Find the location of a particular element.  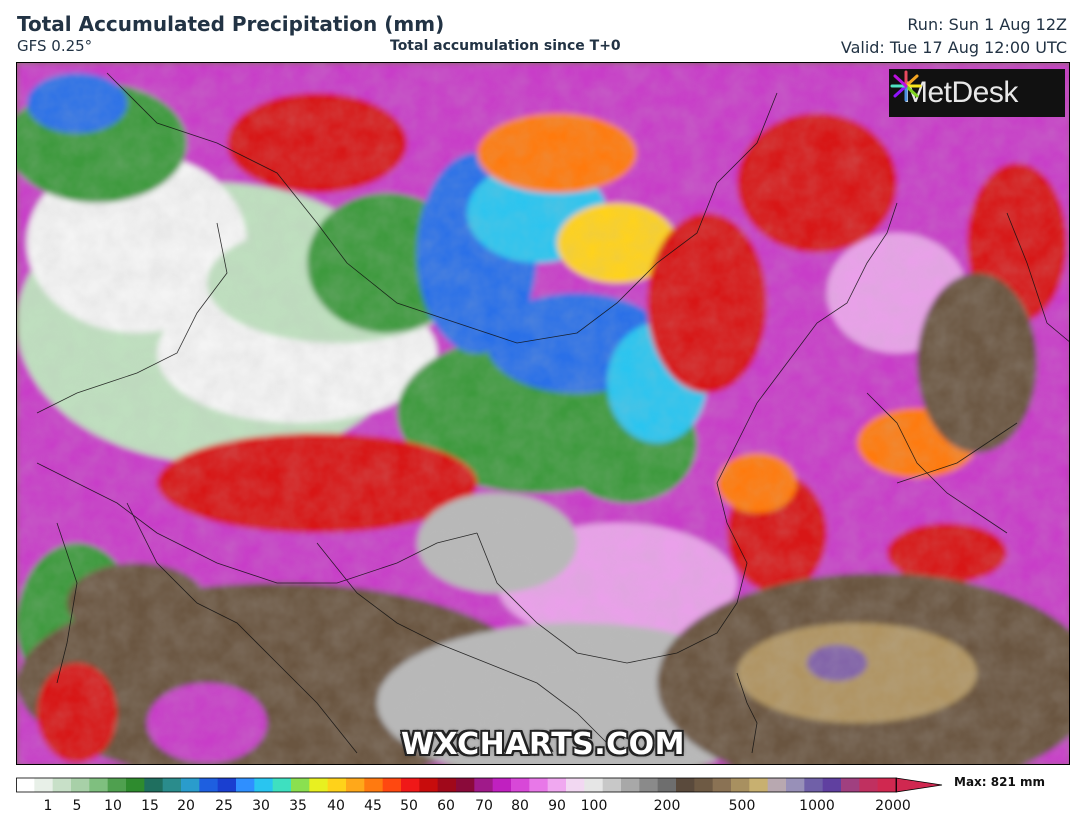

color-scale-tick-label: 80 is located at coordinates (520, 806).